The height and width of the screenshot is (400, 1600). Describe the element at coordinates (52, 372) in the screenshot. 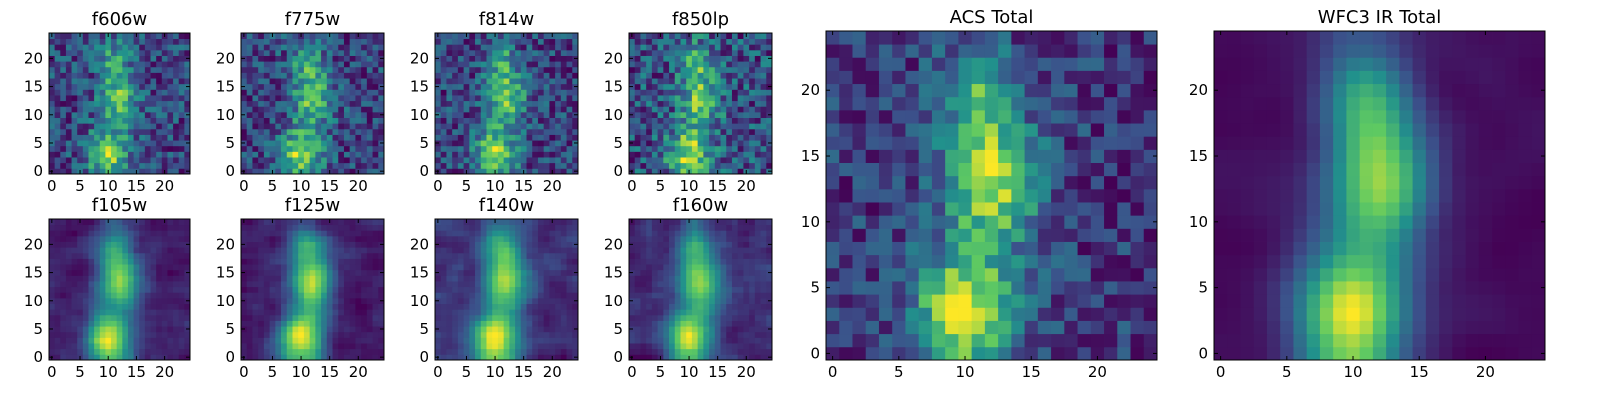

I see `x-tick-label: 0` at that location.